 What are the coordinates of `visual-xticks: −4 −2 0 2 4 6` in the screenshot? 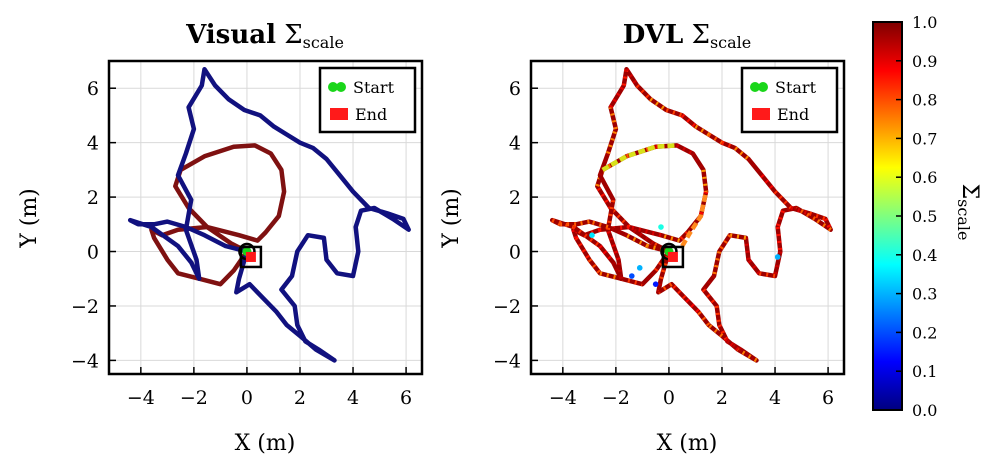 It's located at (269, 388).